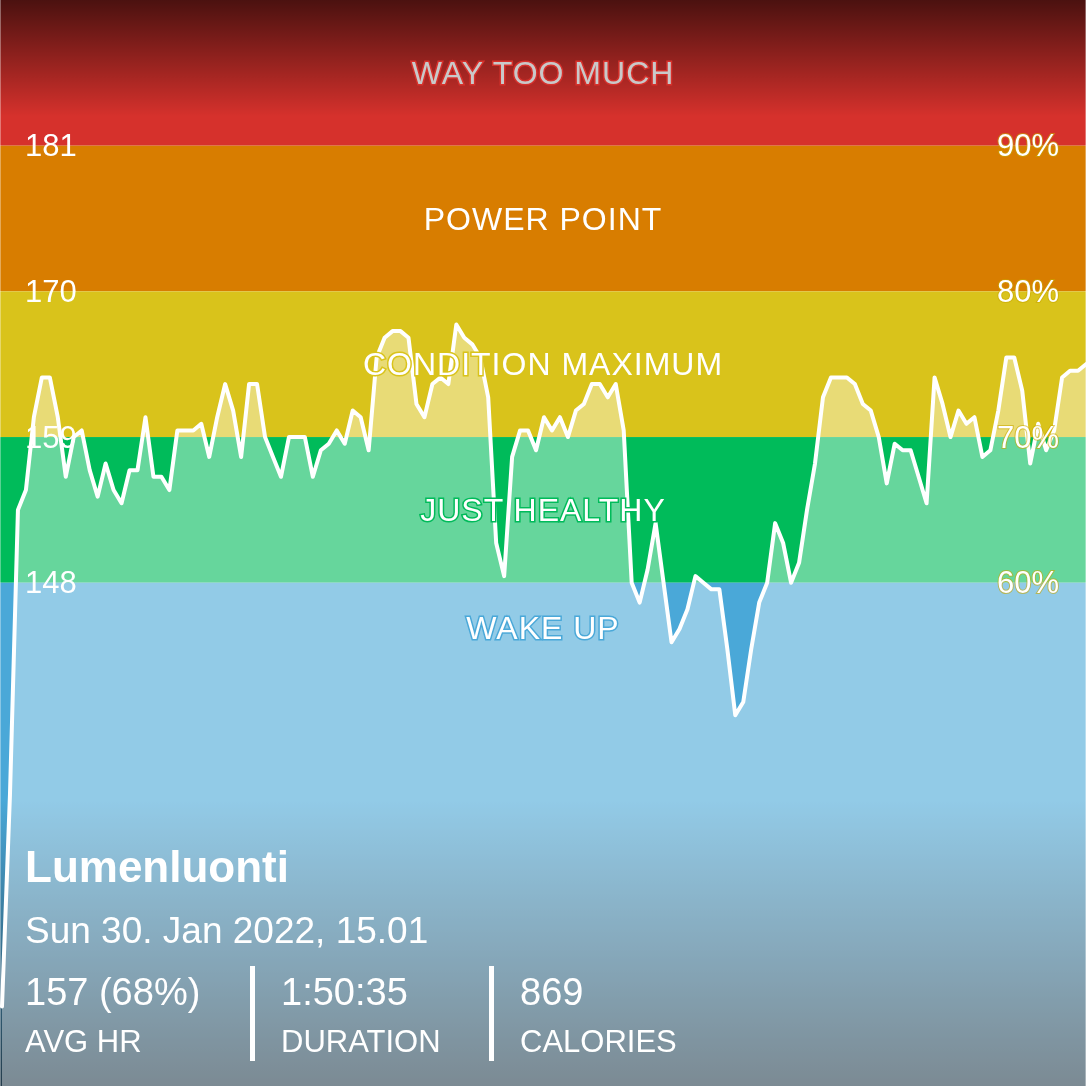  What do you see at coordinates (552, 992) in the screenshot?
I see `annotation: 869` at bounding box center [552, 992].